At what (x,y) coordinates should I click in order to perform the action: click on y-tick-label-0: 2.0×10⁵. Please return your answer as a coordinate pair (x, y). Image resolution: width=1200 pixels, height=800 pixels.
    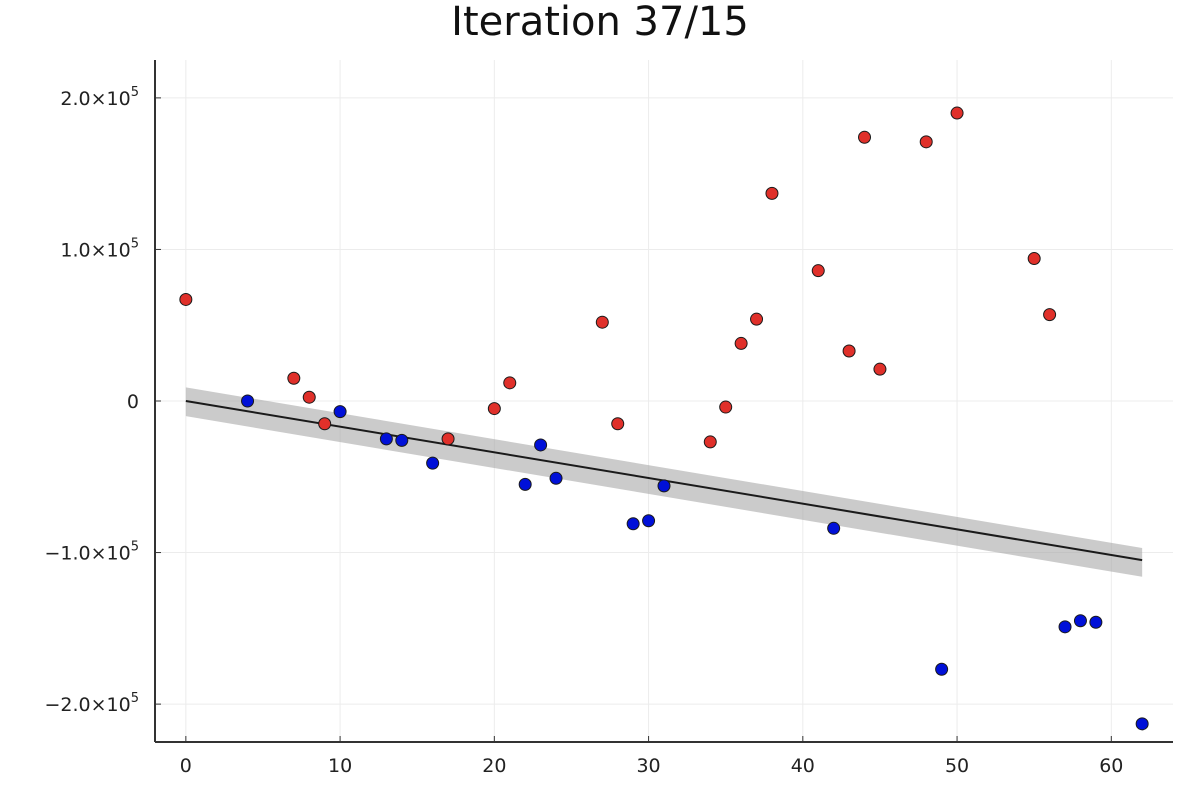
    Looking at the image, I should click on (99, 97).